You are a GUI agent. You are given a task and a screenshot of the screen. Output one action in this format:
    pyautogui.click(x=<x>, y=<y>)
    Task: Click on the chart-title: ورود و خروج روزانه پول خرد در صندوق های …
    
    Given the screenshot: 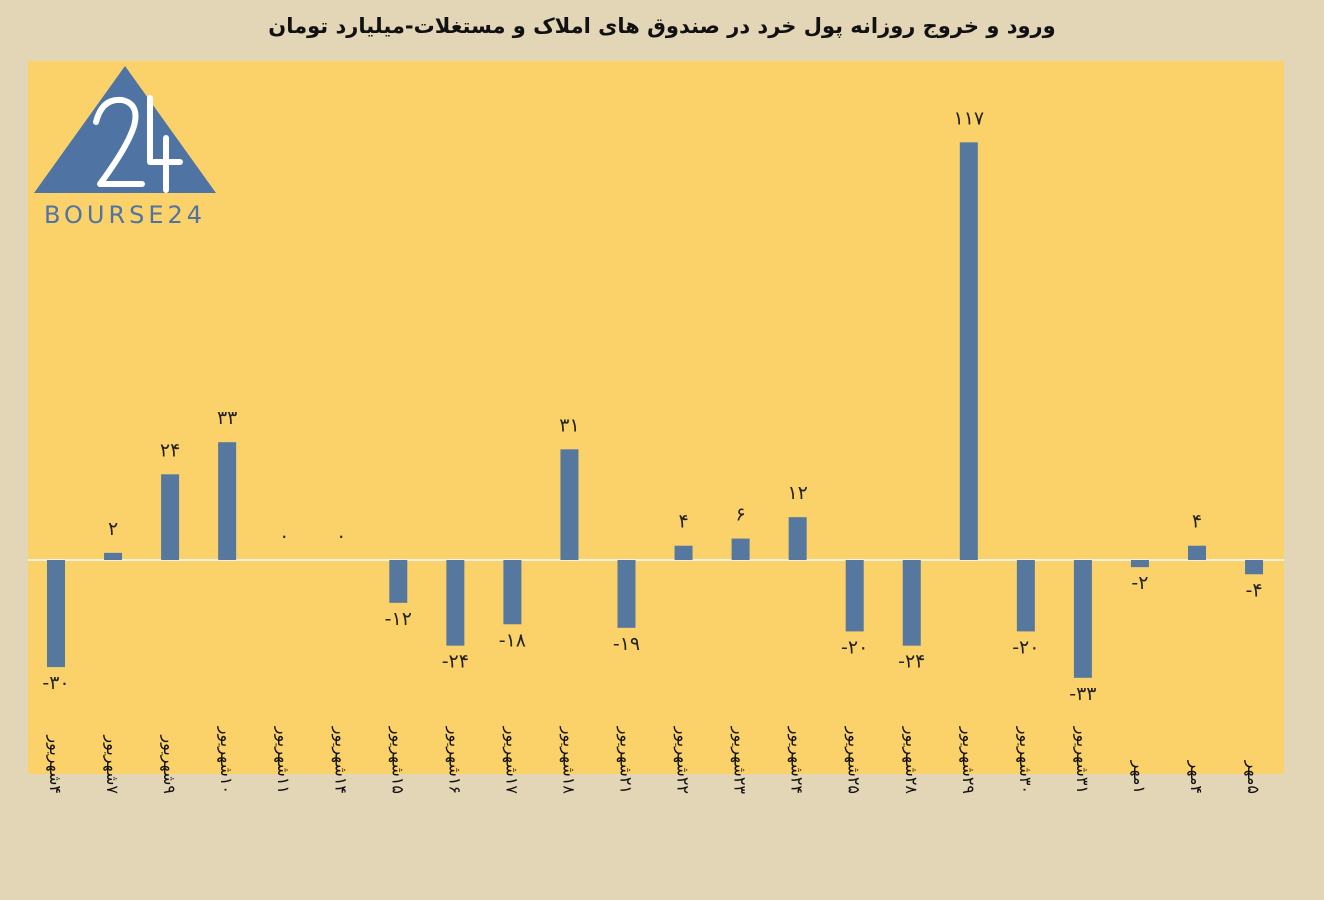 What is the action you would take?
    pyautogui.click(x=662, y=26)
    